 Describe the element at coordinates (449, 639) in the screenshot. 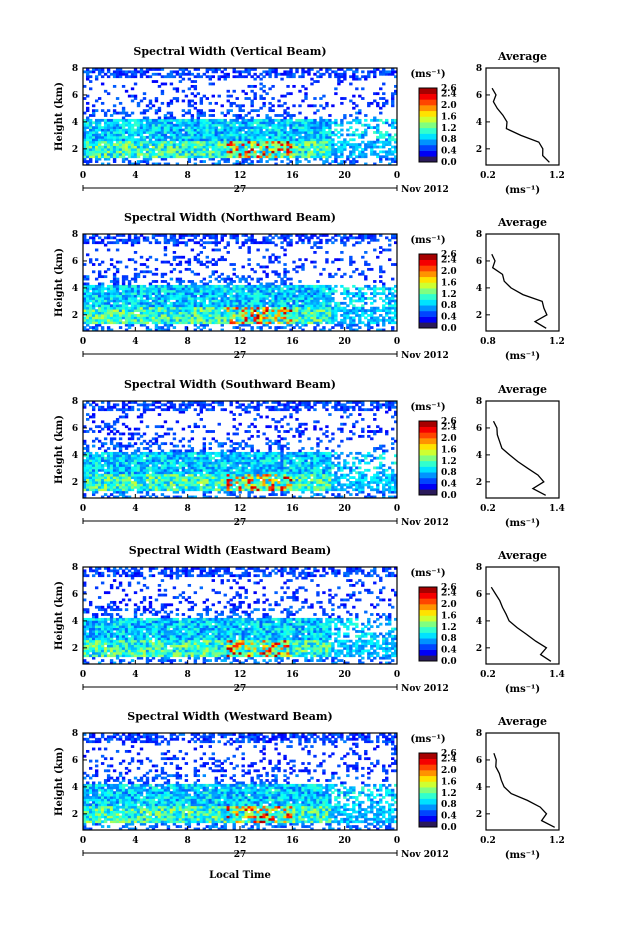

I see `colorbar-tick-label: 0.8` at that location.